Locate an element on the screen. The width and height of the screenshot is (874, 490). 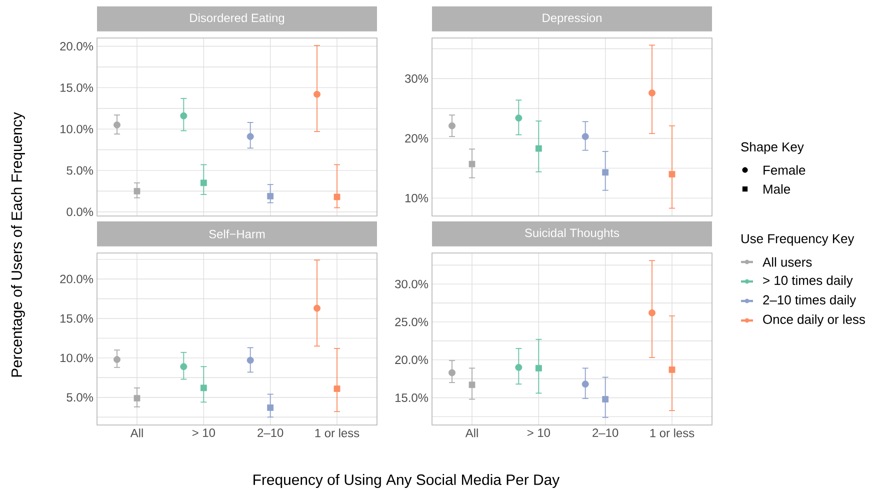
category-label: 2–10 times daily is located at coordinates (809, 301).